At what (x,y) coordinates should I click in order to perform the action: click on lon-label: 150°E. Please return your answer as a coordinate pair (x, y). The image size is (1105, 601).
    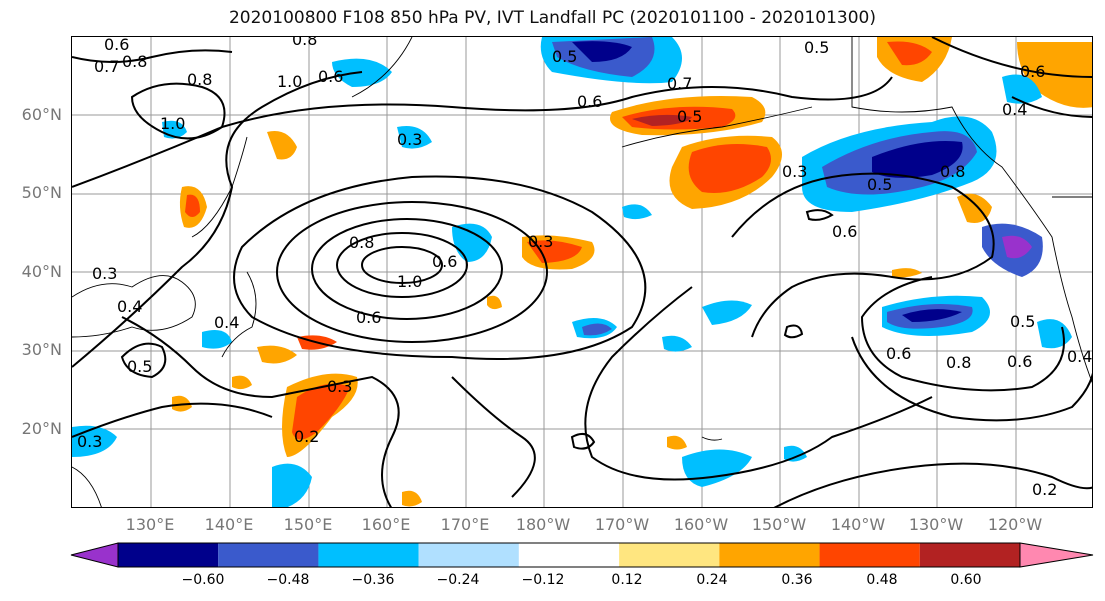
    Looking at the image, I should click on (308, 524).